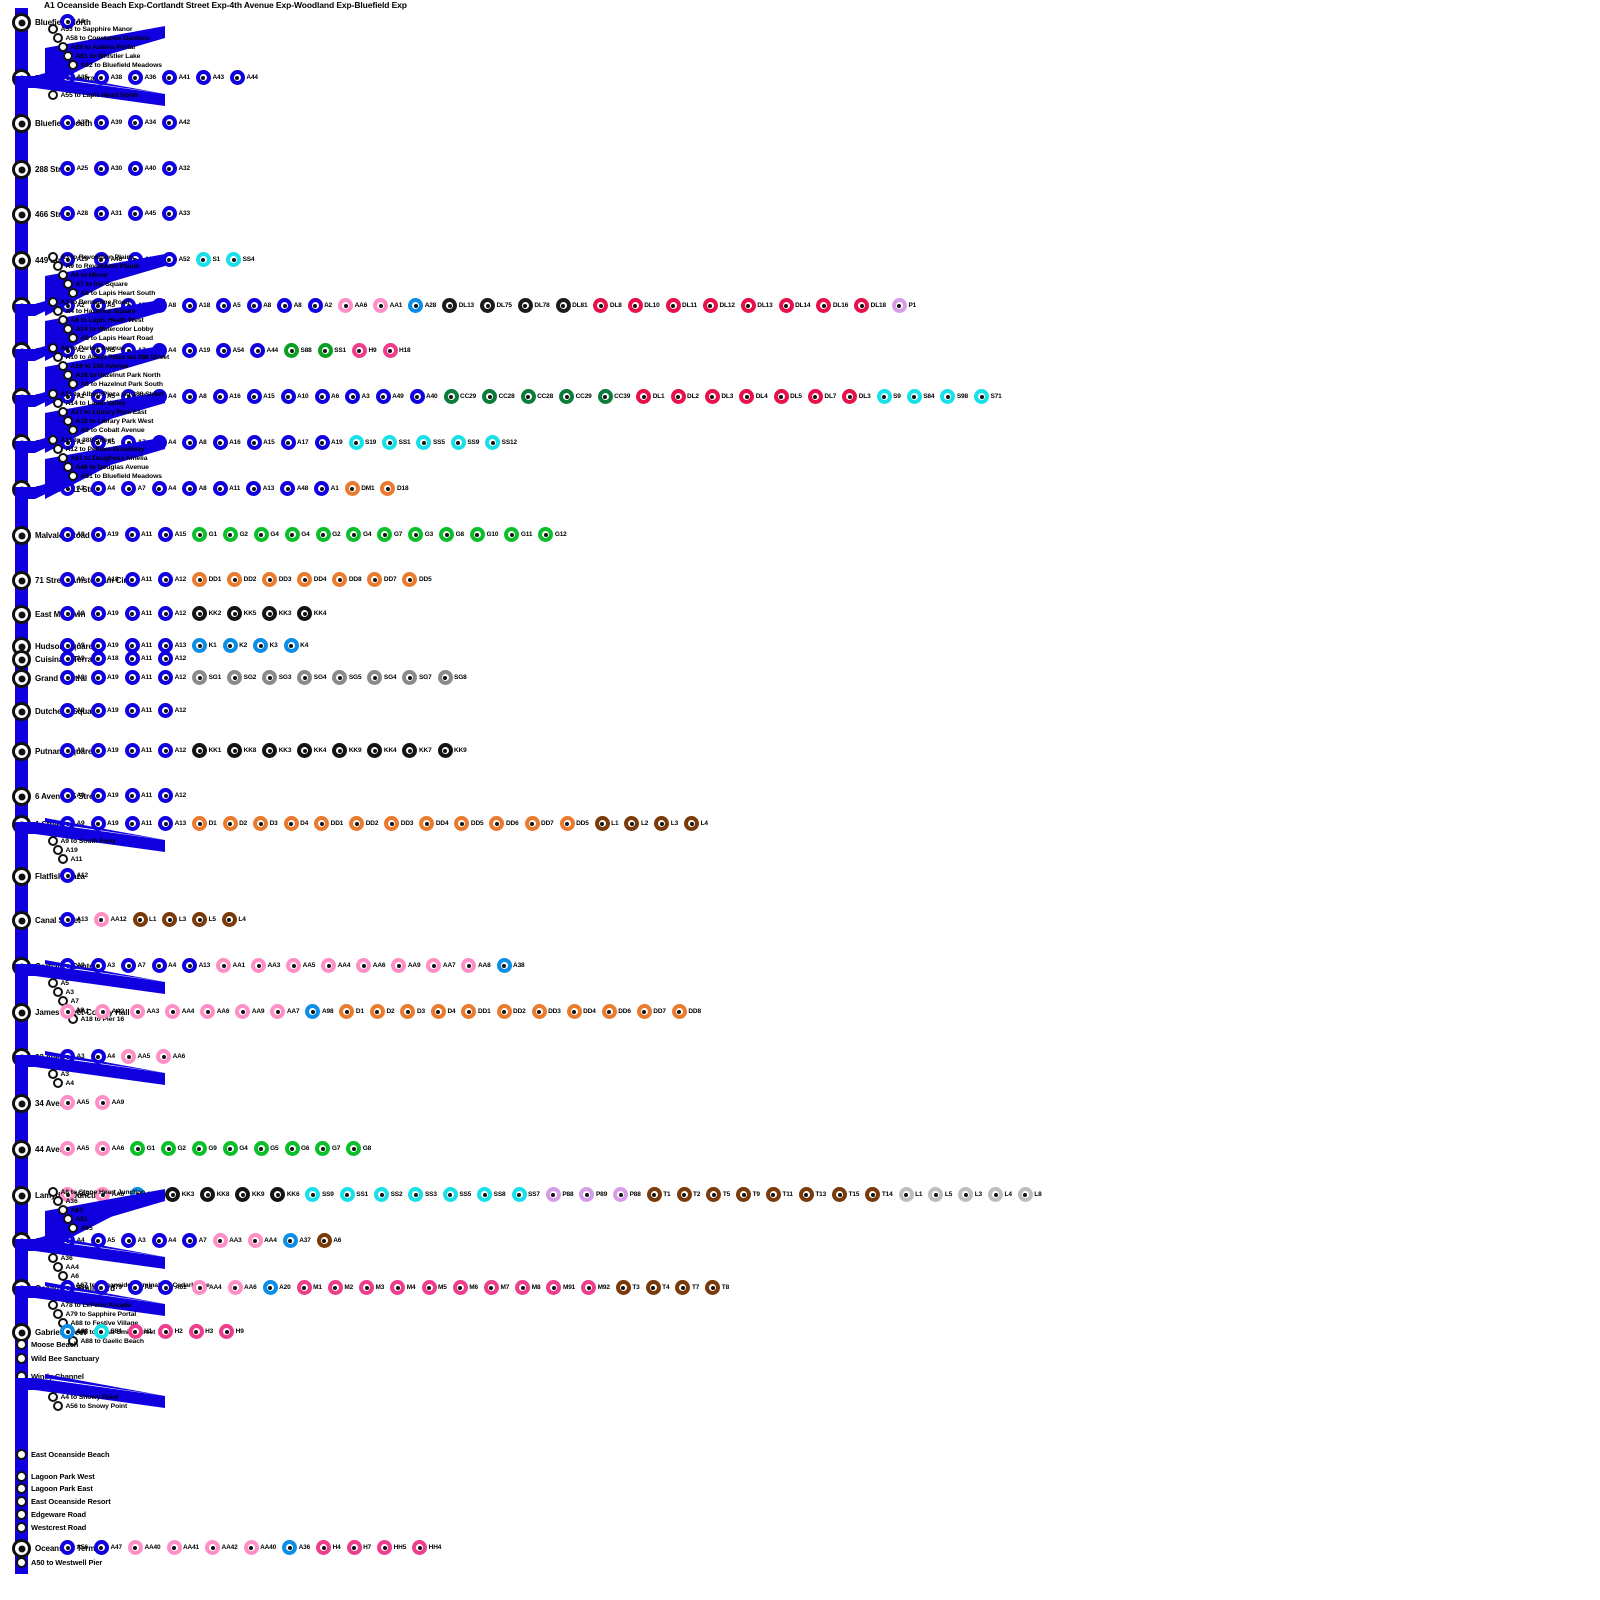  What do you see at coordinates (430, 442) in the screenshot?
I see `line-badge-SS5: SS5` at bounding box center [430, 442].